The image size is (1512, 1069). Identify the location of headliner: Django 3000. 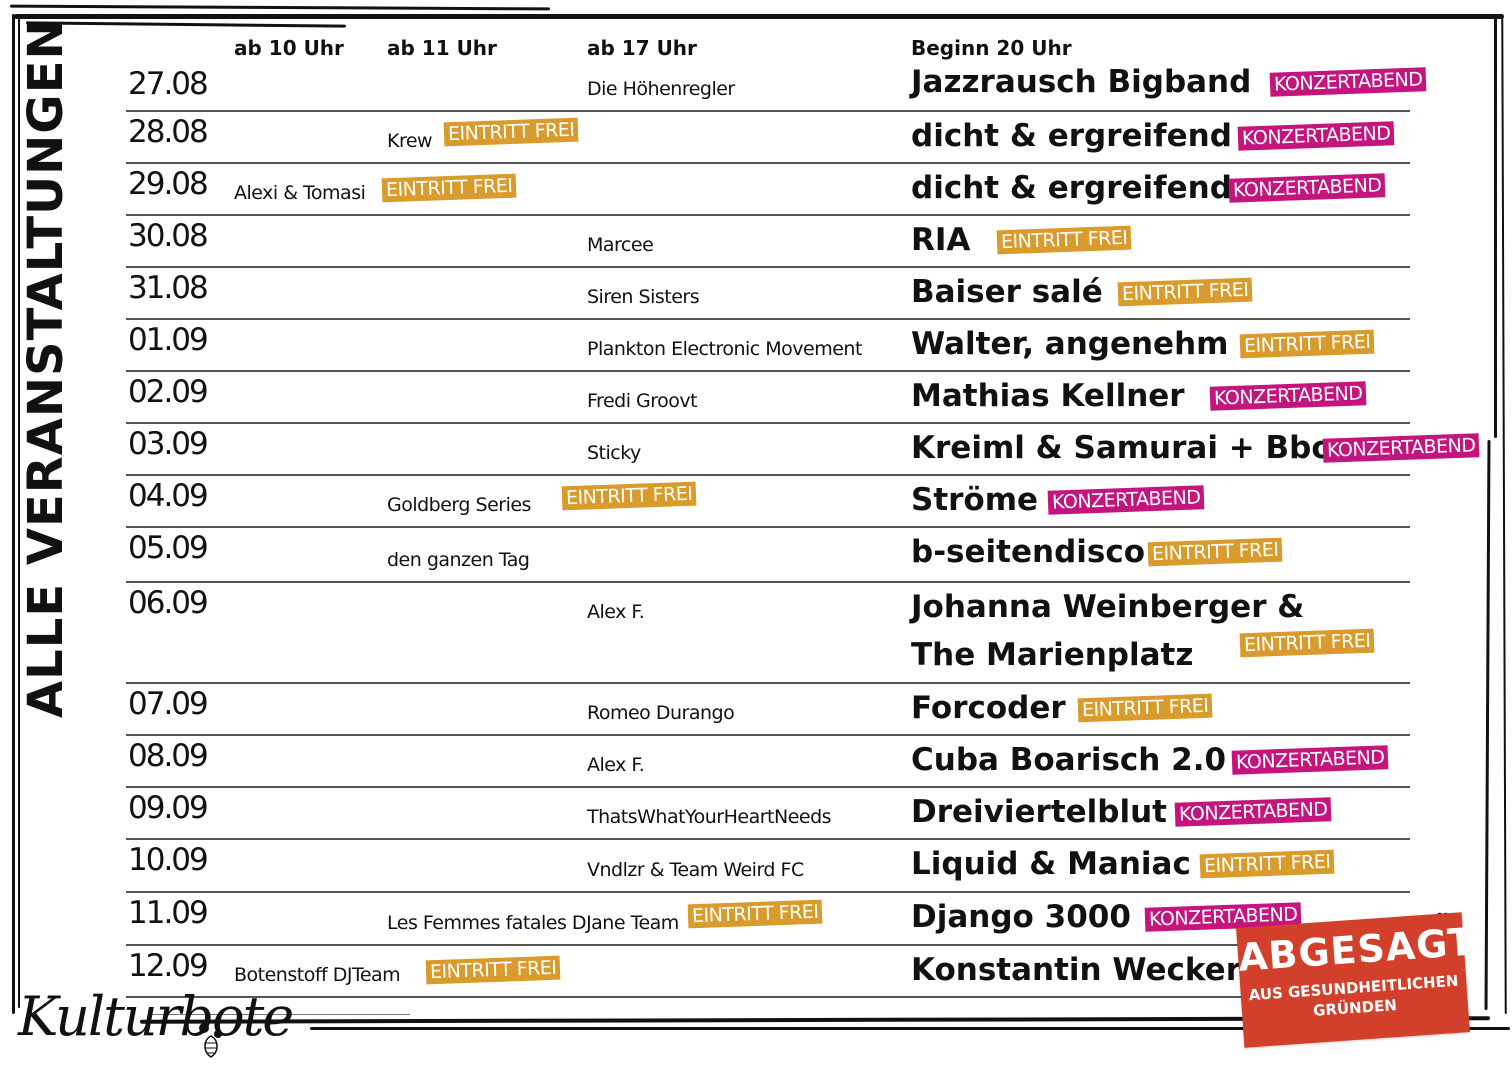
(1021, 917).